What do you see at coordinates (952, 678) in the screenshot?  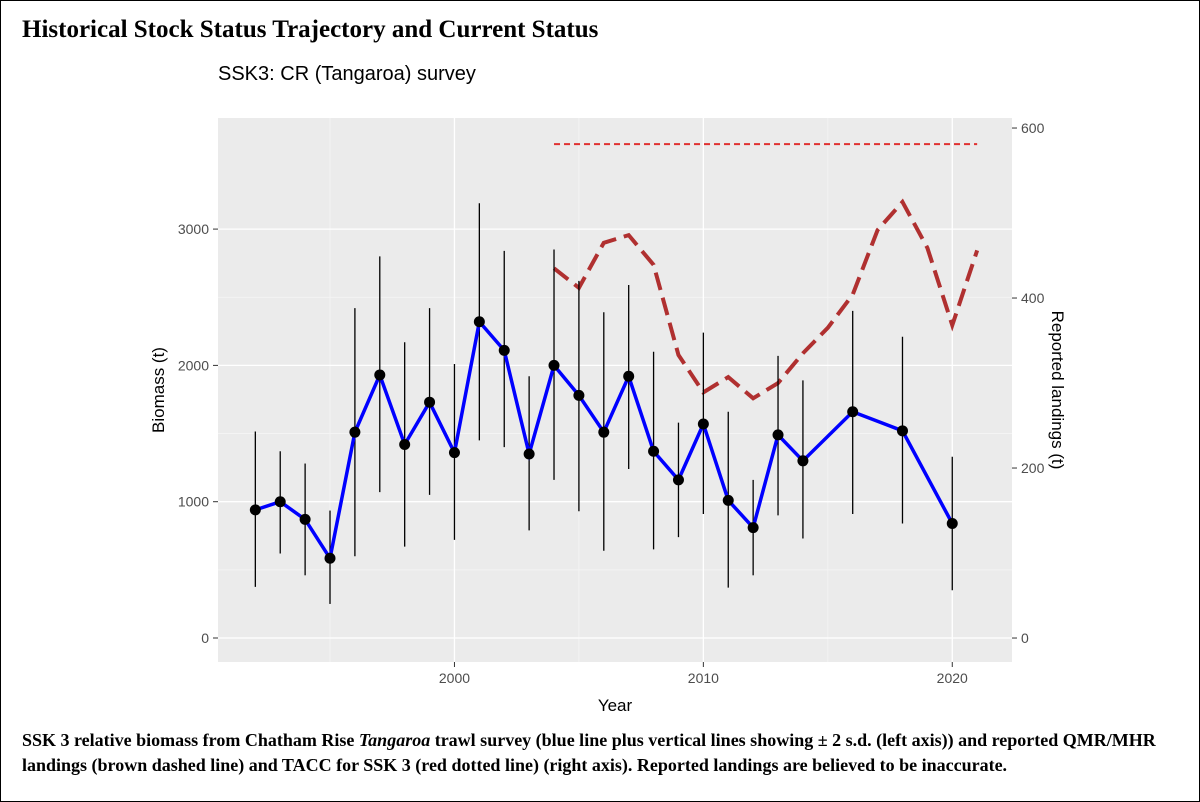 I see `x-tick-label: 2020` at bounding box center [952, 678].